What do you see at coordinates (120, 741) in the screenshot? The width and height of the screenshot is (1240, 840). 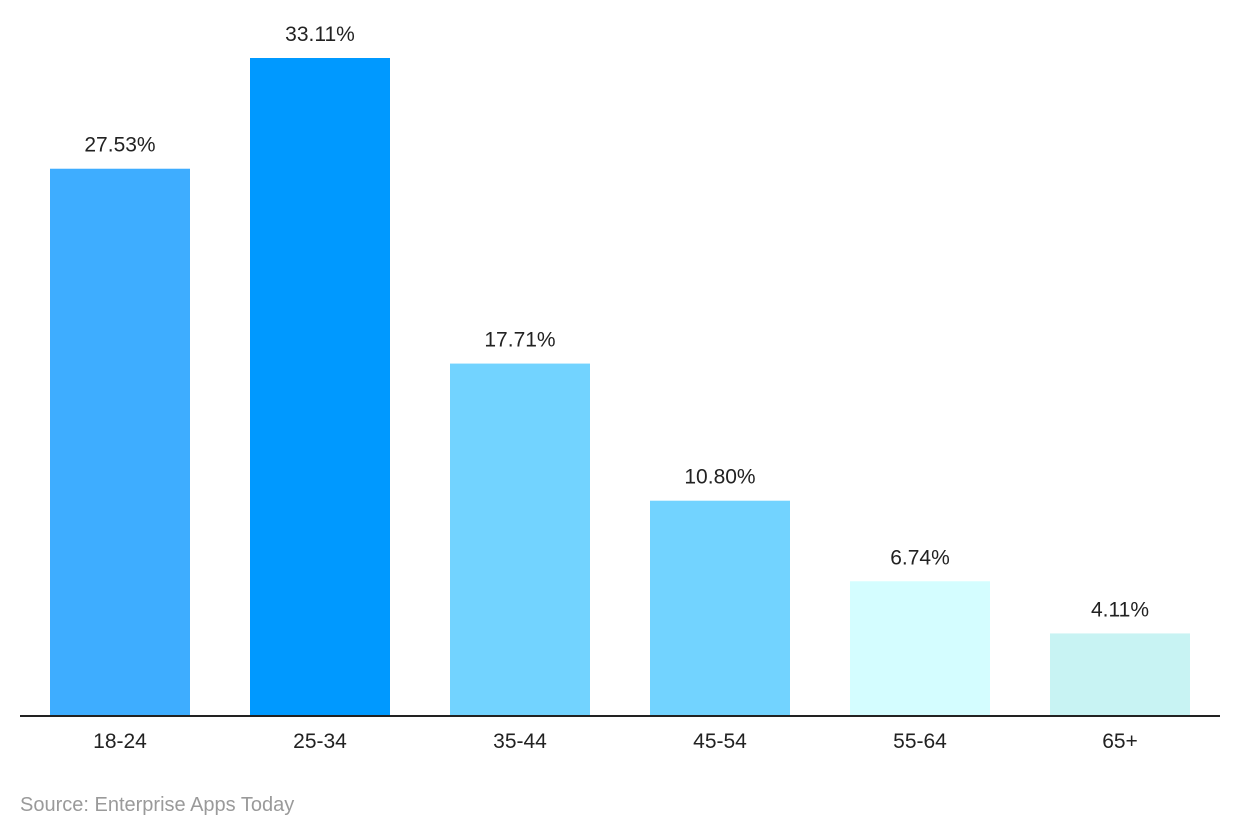 I see `x-tick-label-18-24: 18-24` at bounding box center [120, 741].